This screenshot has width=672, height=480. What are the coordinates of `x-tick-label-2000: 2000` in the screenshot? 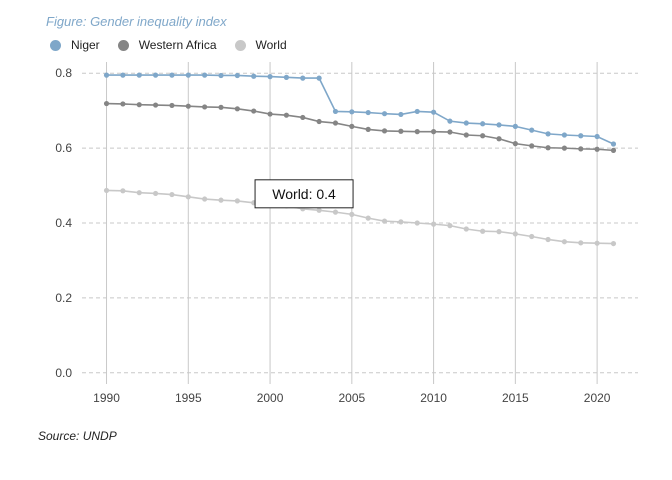 It's located at (270, 398).